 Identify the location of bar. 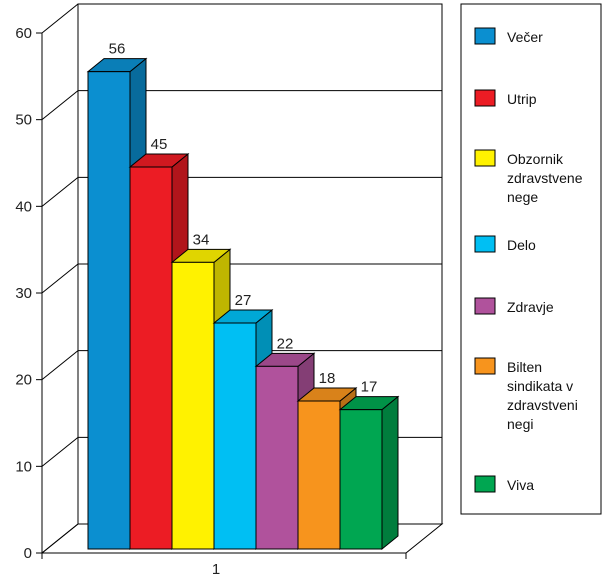
(369, 473).